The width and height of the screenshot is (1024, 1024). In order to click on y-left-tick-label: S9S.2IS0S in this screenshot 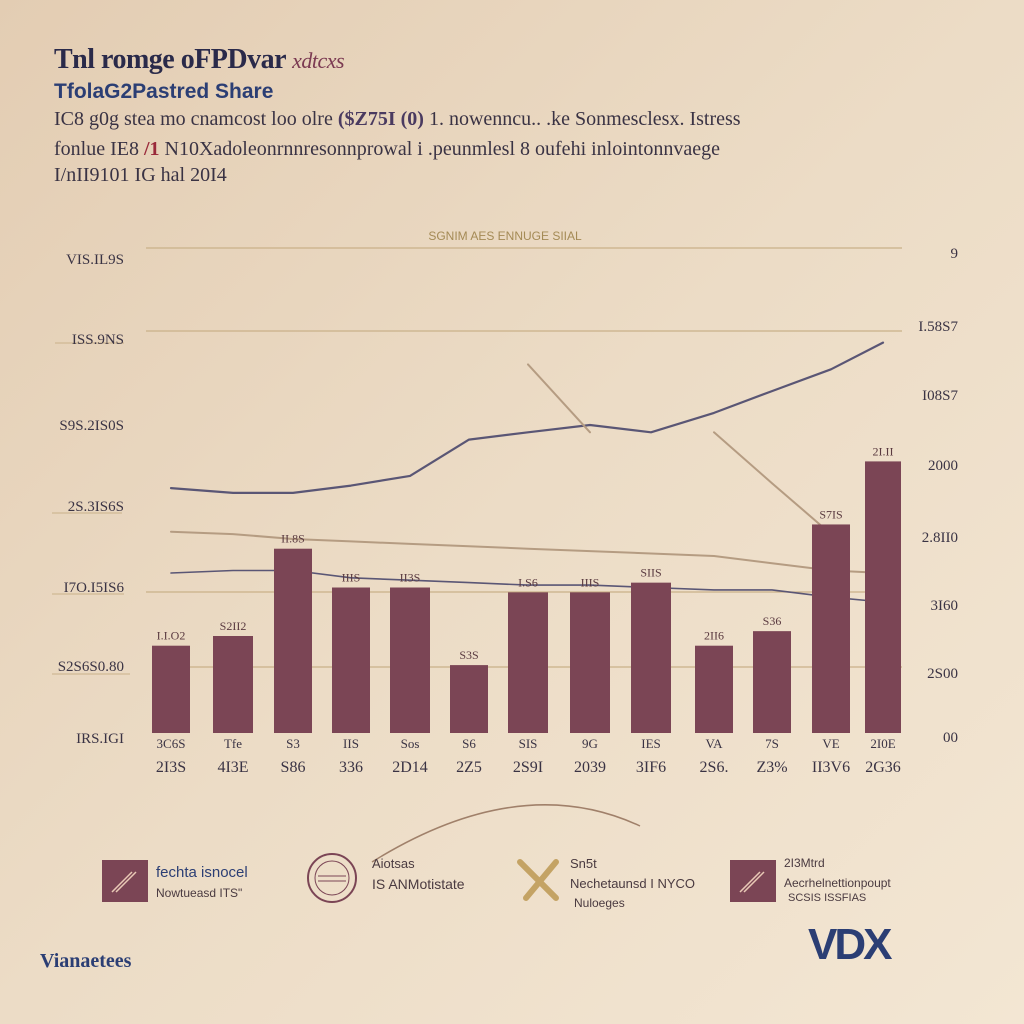, I will do `click(91, 426)`.